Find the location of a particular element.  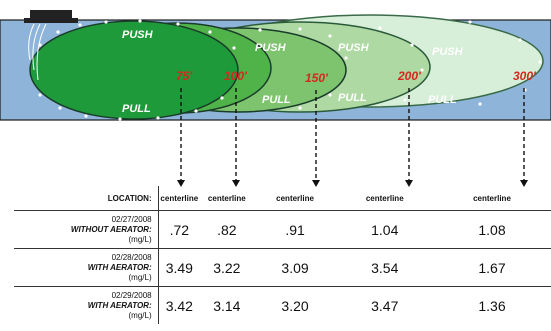

pull-label-100: PULL is located at coordinates (276, 100).